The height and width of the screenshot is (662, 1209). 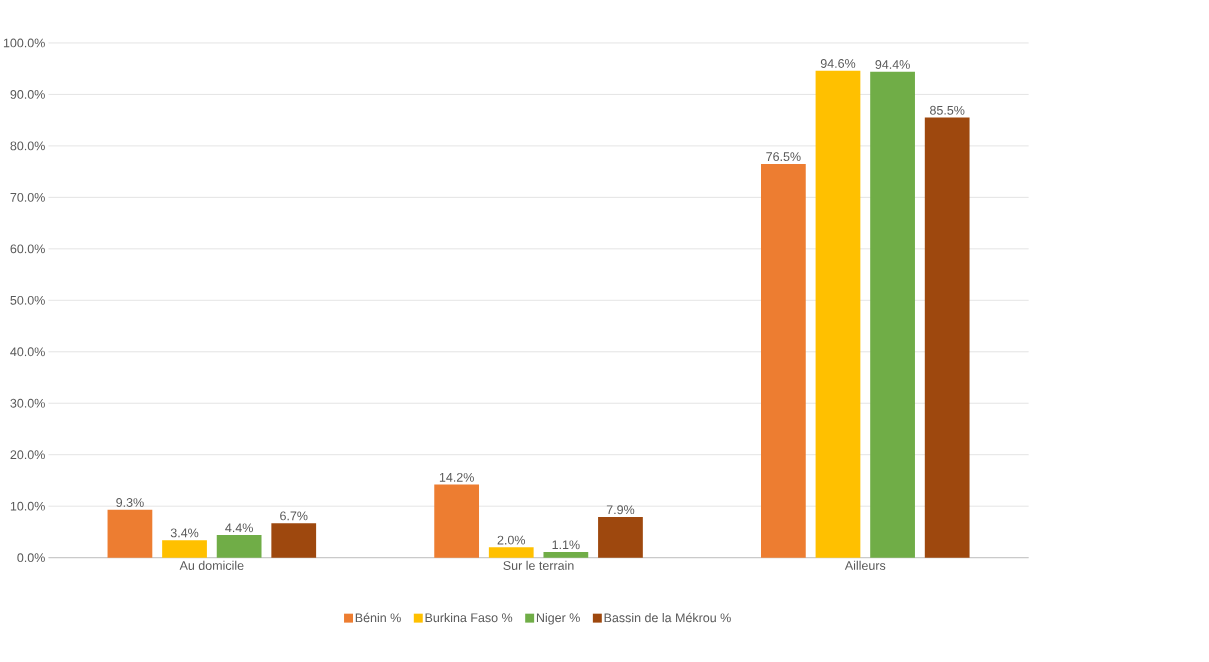 What do you see at coordinates (538, 565) in the screenshot?
I see `x-tick-label: Sur le terrain` at bounding box center [538, 565].